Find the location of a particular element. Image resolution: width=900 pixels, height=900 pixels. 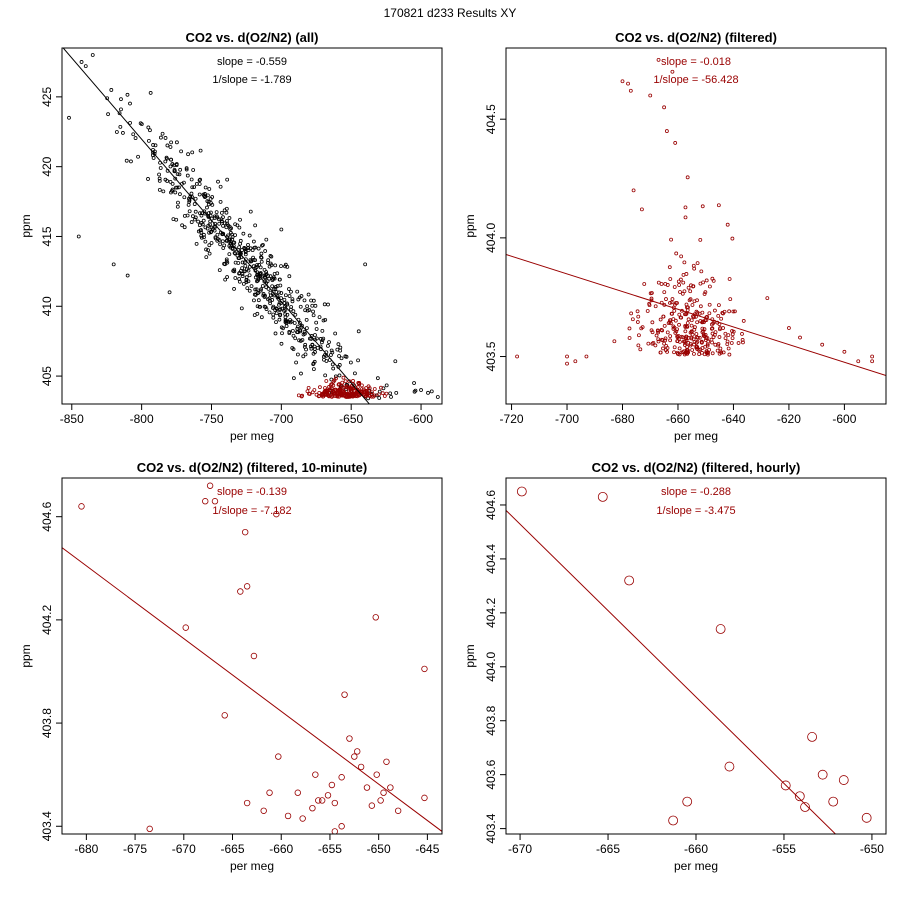

y-tick-label: 415 is located at coordinates (47, 236).